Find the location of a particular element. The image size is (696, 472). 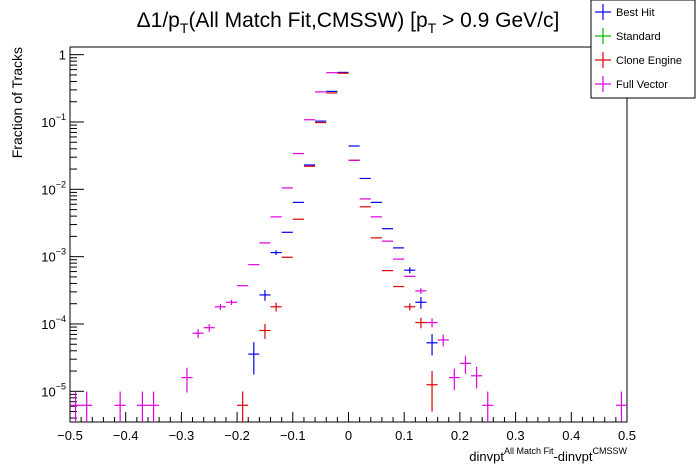

xlabel-part-b: -dinvpt is located at coordinates (572, 456).